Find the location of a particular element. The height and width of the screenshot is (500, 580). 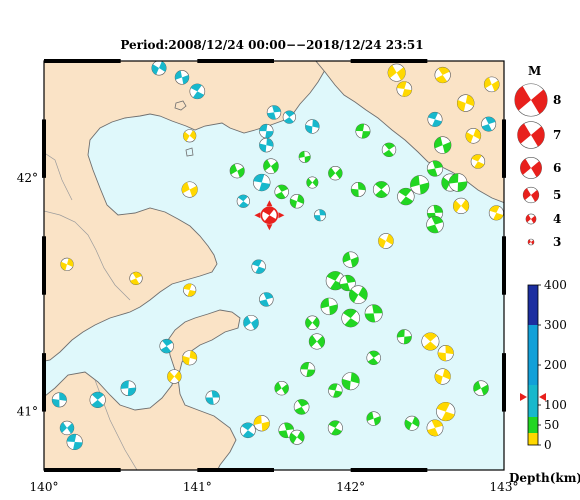

depth-tick-label: 0 is located at coordinates (548, 445).